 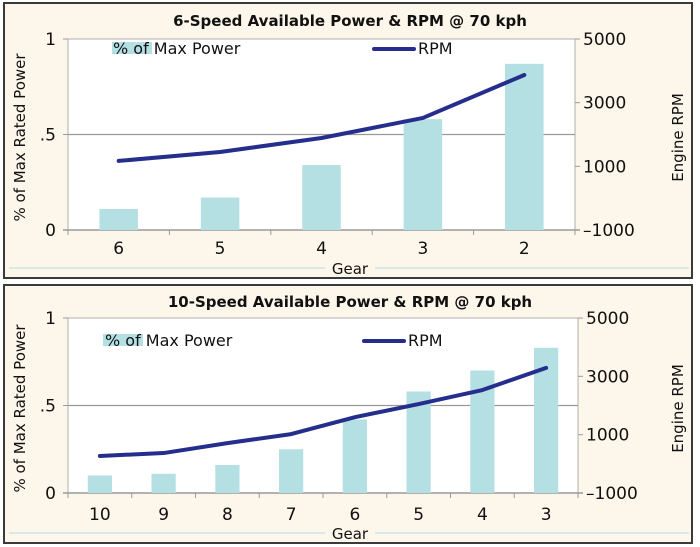 I want to click on rpm-line, so click(x=323, y=411).